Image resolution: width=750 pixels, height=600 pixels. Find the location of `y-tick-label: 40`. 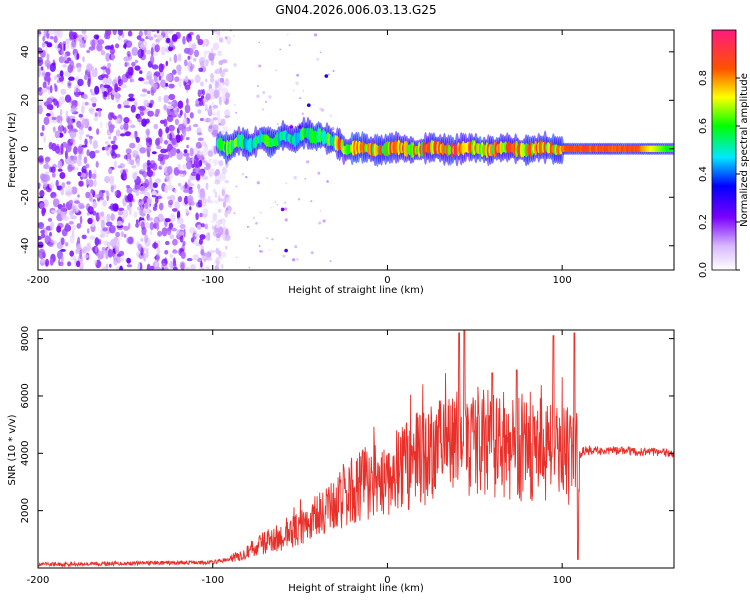

y-tick-label: 40 is located at coordinates (25, 51).